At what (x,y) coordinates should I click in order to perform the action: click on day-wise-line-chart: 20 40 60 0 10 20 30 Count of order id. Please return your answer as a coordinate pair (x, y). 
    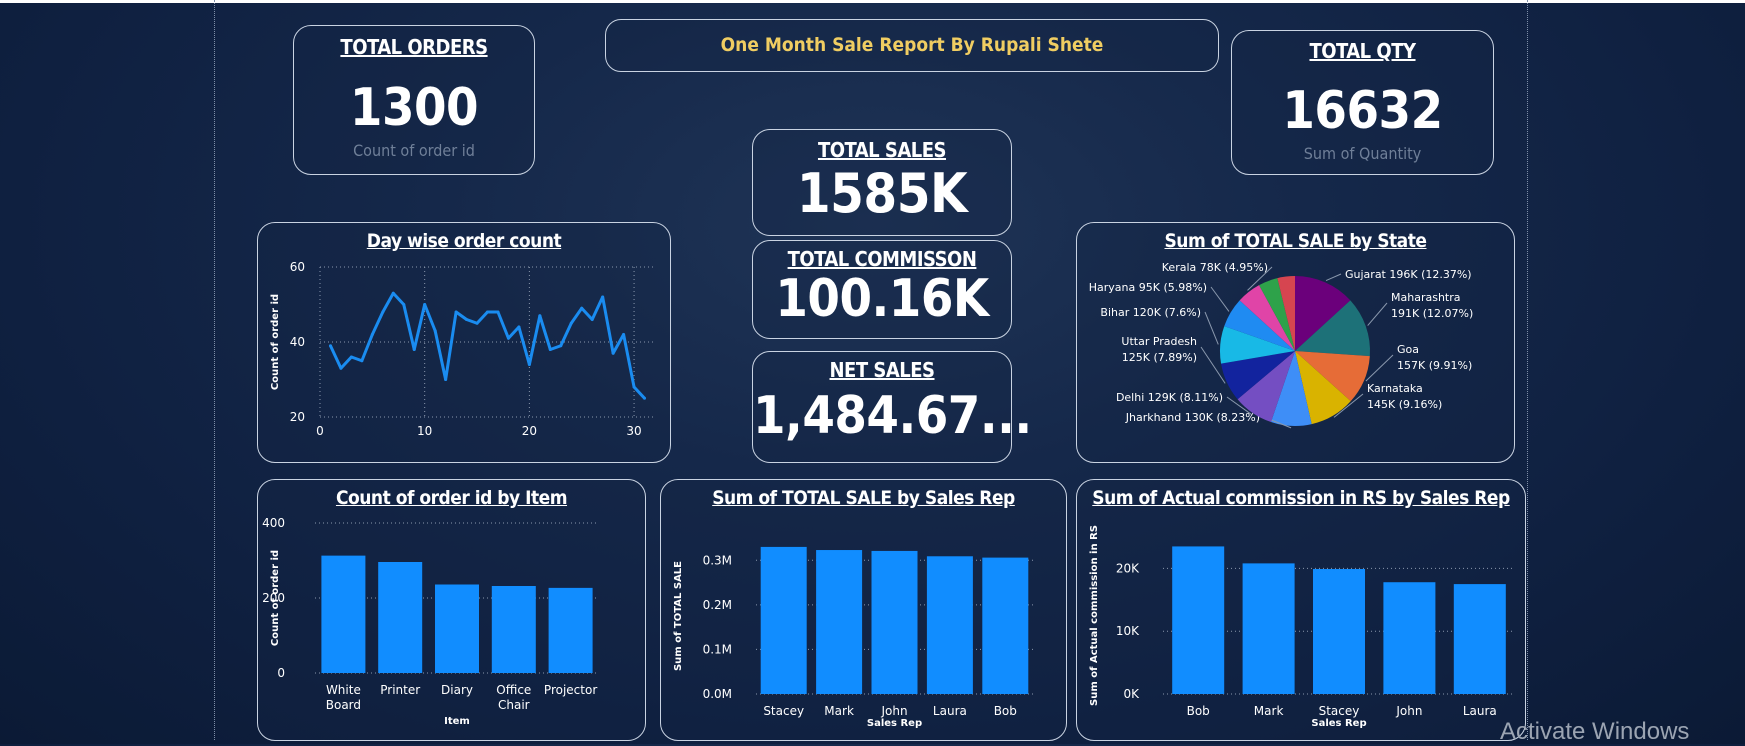
    Looking at the image, I should click on (464, 342).